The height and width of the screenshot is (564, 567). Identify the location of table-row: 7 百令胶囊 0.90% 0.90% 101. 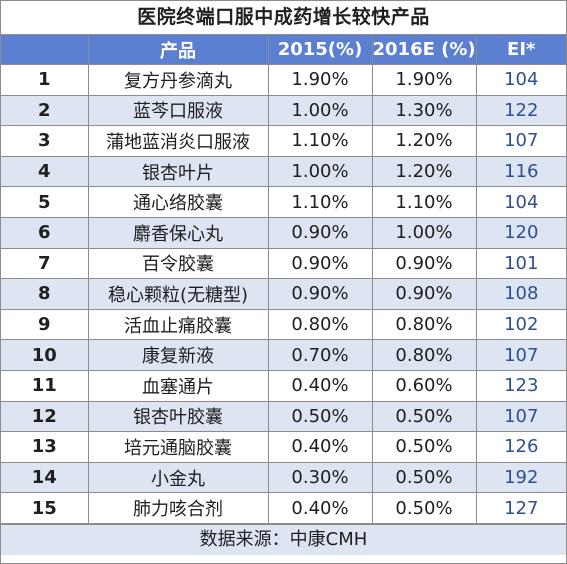
(283, 263).